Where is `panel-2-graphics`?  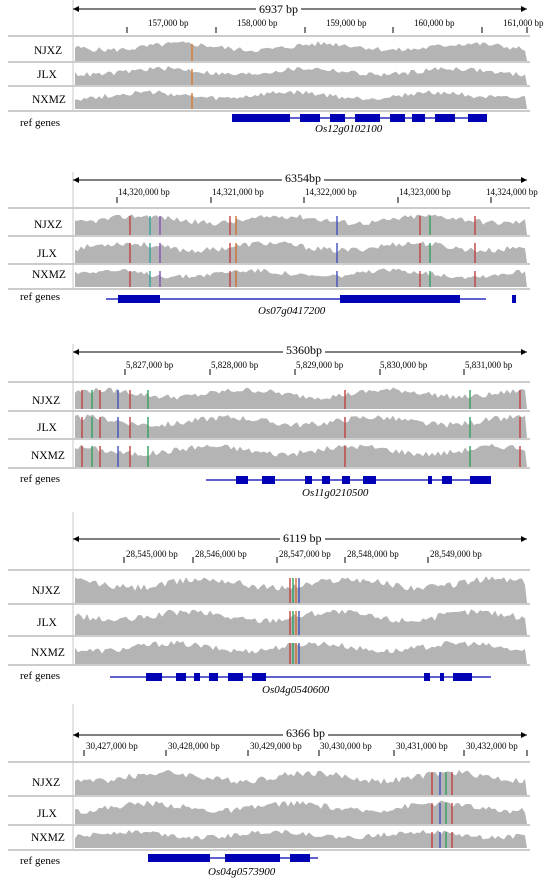
panel-2-graphics is located at coordinates (269, 237).